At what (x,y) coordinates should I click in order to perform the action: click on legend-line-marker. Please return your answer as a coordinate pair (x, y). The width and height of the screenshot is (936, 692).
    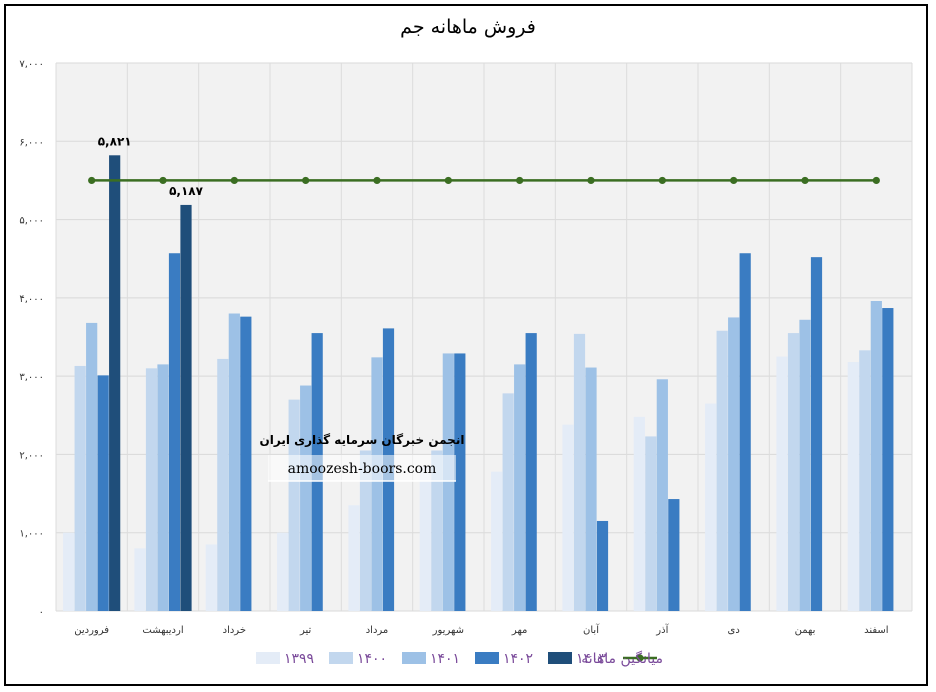
    Looking at the image, I should click on (640, 658).